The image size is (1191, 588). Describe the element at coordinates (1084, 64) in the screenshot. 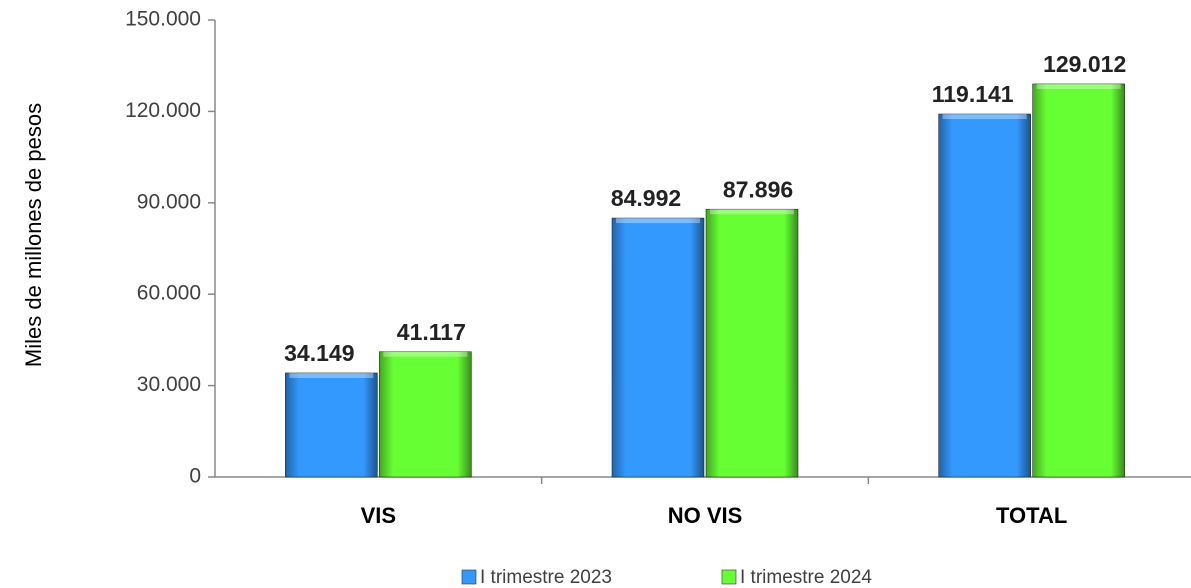

I see `value-label: 129.012` at that location.